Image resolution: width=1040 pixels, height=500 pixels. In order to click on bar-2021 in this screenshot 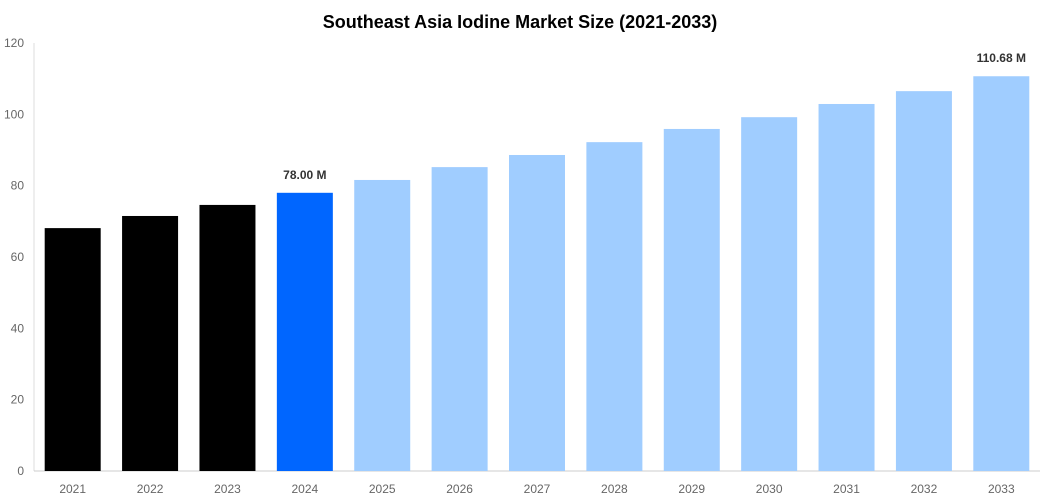, I will do `click(72, 349)`.